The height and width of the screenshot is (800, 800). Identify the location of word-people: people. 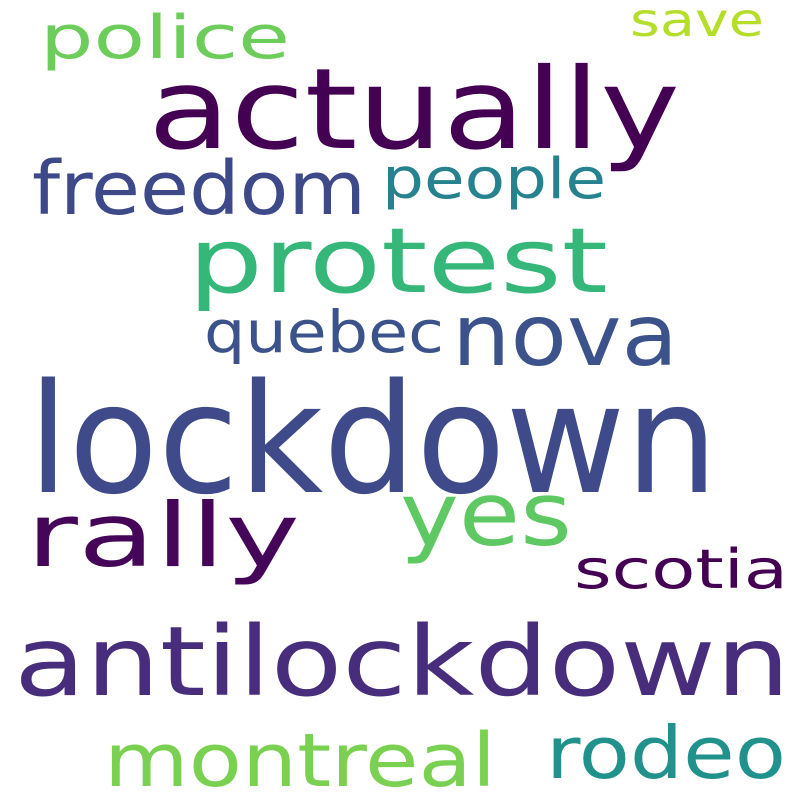
(494, 179).